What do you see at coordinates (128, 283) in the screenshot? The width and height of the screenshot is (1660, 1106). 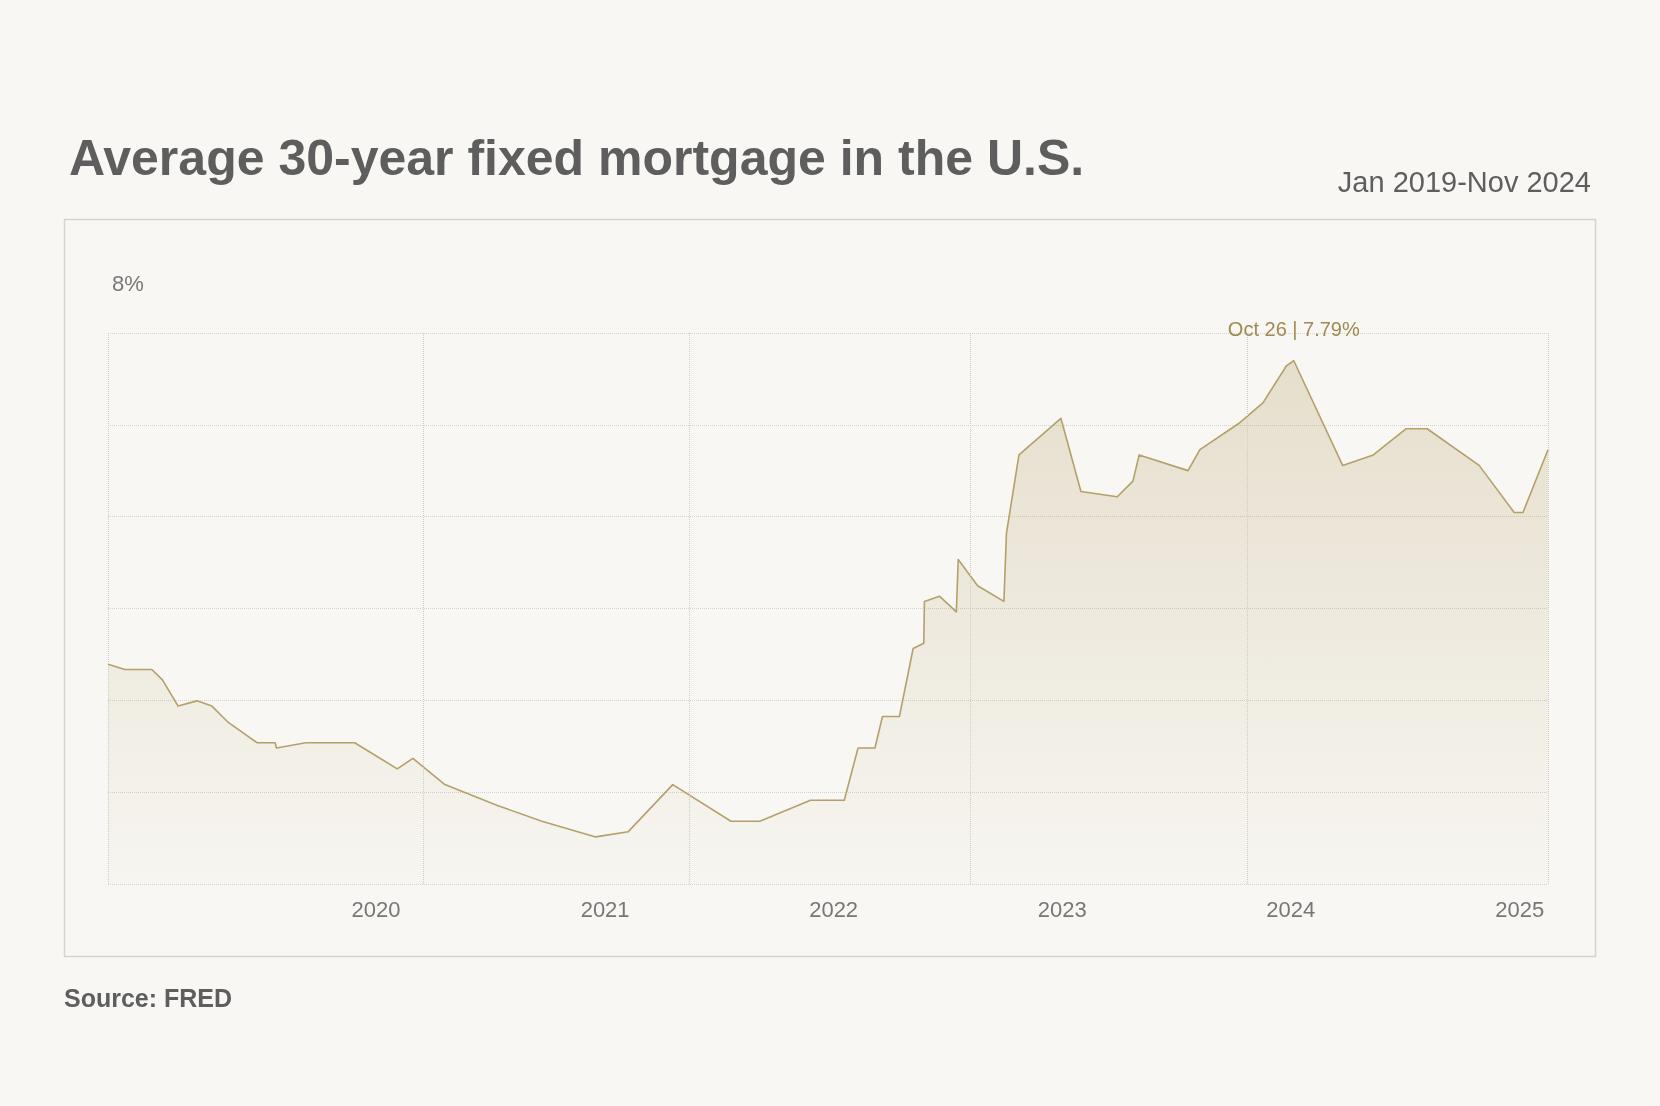 I see `text: 8%` at bounding box center [128, 283].